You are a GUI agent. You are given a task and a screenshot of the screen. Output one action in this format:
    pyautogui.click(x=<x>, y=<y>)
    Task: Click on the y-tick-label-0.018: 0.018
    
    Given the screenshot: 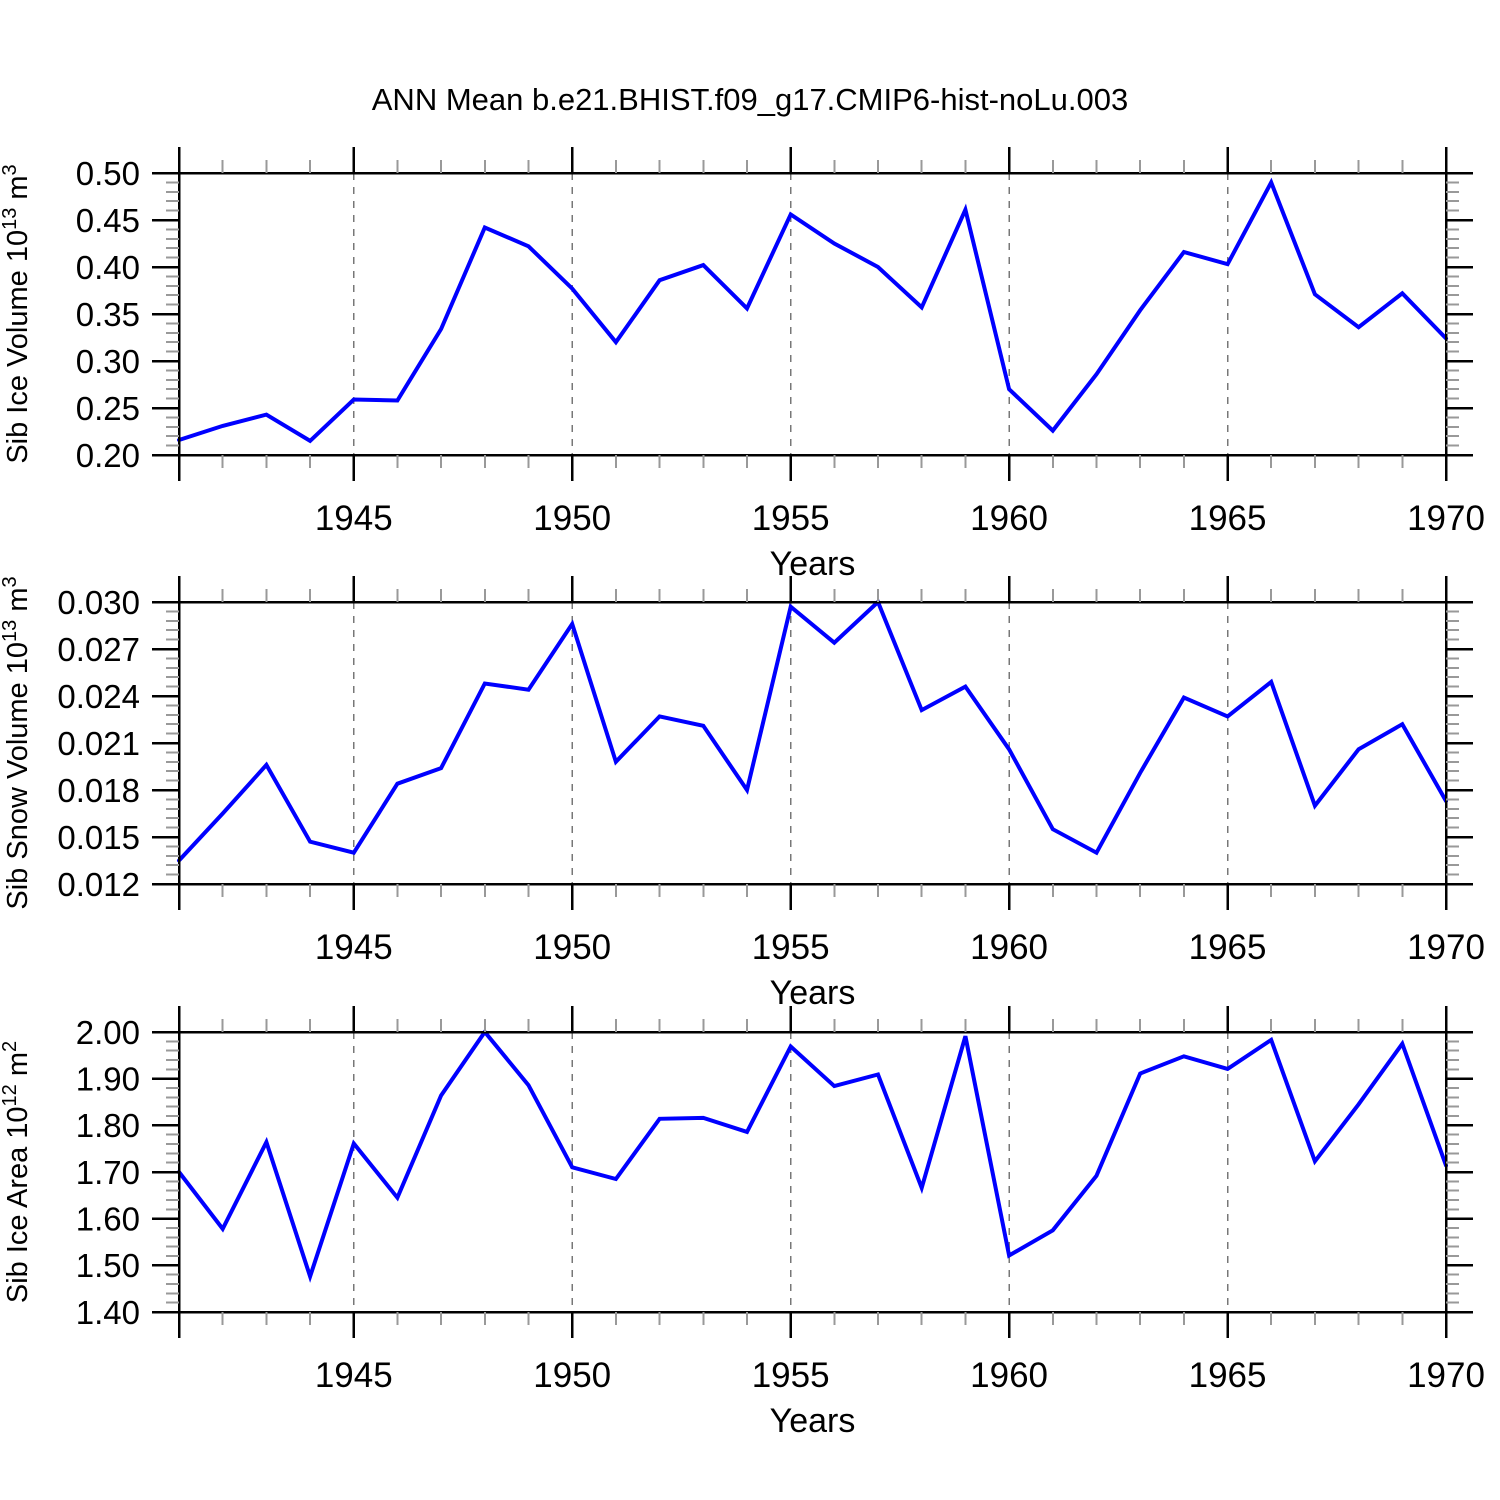 What is the action you would take?
    pyautogui.click(x=98, y=790)
    